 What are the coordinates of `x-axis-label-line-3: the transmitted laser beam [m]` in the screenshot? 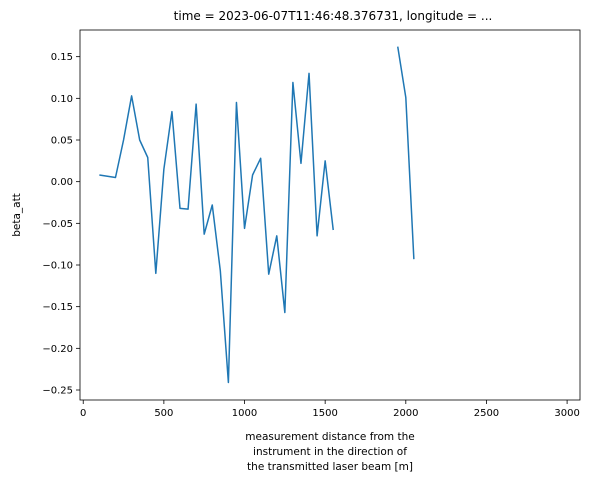 It's located at (330, 467).